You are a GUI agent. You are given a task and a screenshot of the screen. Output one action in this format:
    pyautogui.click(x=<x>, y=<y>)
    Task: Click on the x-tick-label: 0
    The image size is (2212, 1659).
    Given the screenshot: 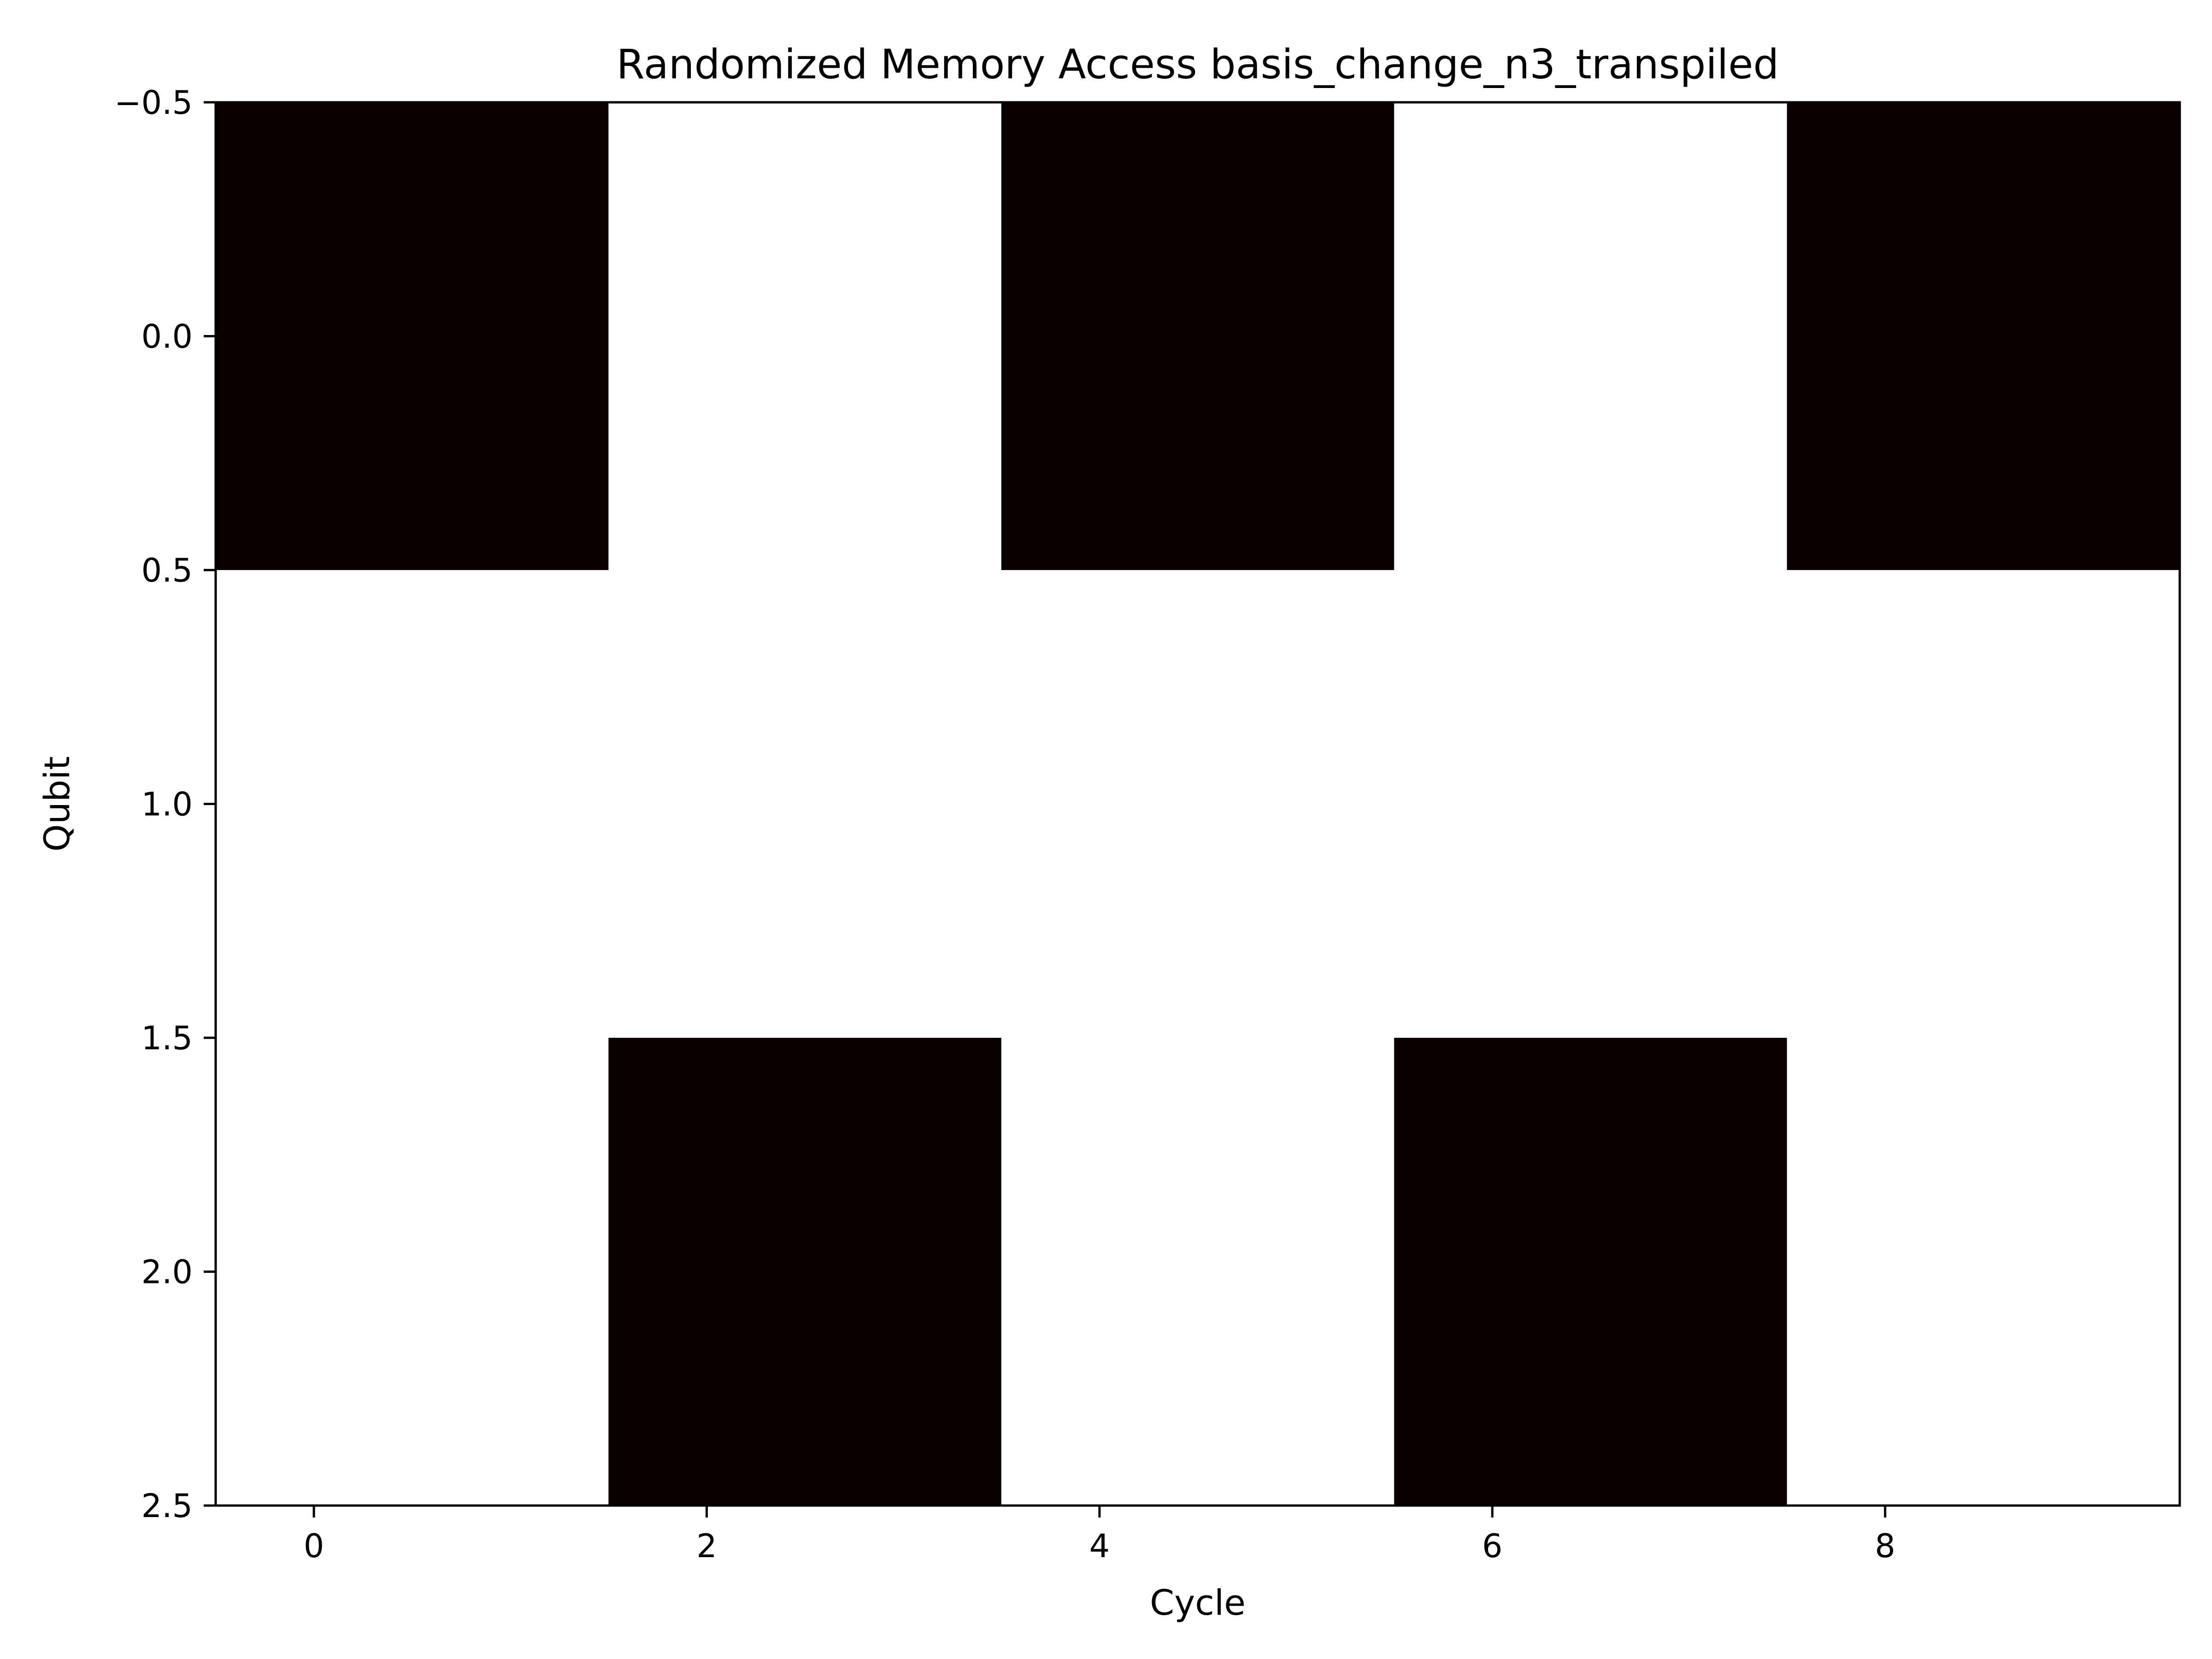 What is the action you would take?
    pyautogui.click(x=314, y=1546)
    